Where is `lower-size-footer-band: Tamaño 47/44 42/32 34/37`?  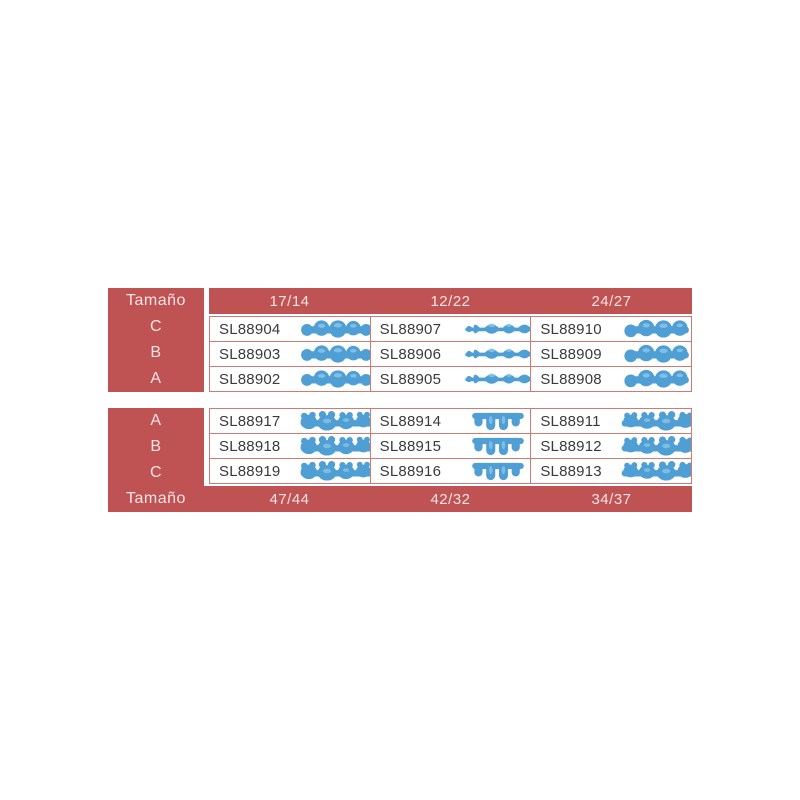
lower-size-footer-band: Tamaño 47/44 42/32 34/37 is located at coordinates (400, 499).